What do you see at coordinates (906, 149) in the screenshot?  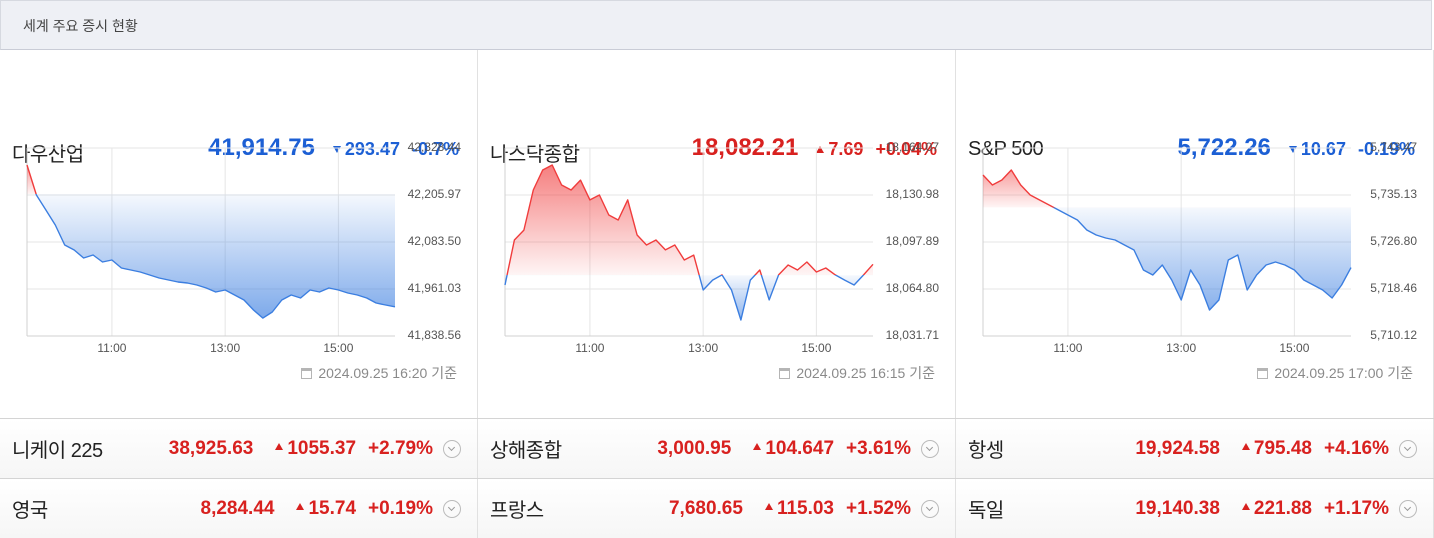 I see `change-pct: +0.04%` at bounding box center [906, 149].